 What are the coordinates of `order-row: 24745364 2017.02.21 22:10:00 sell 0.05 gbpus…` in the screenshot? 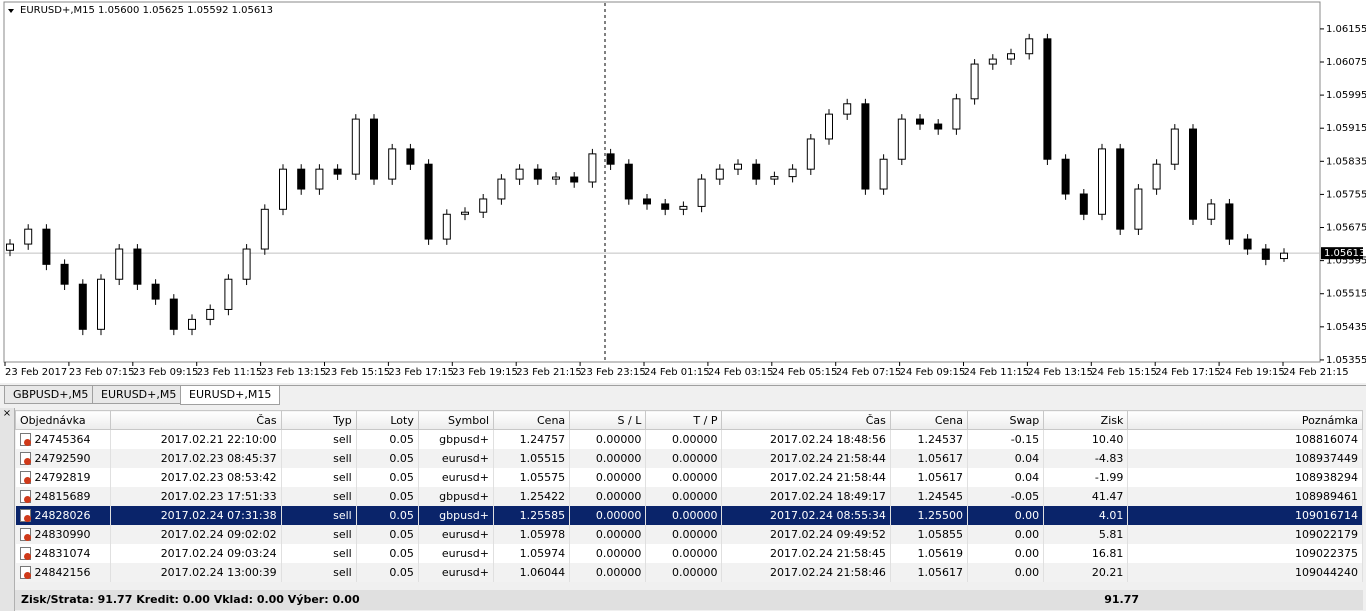 It's located at (689, 439).